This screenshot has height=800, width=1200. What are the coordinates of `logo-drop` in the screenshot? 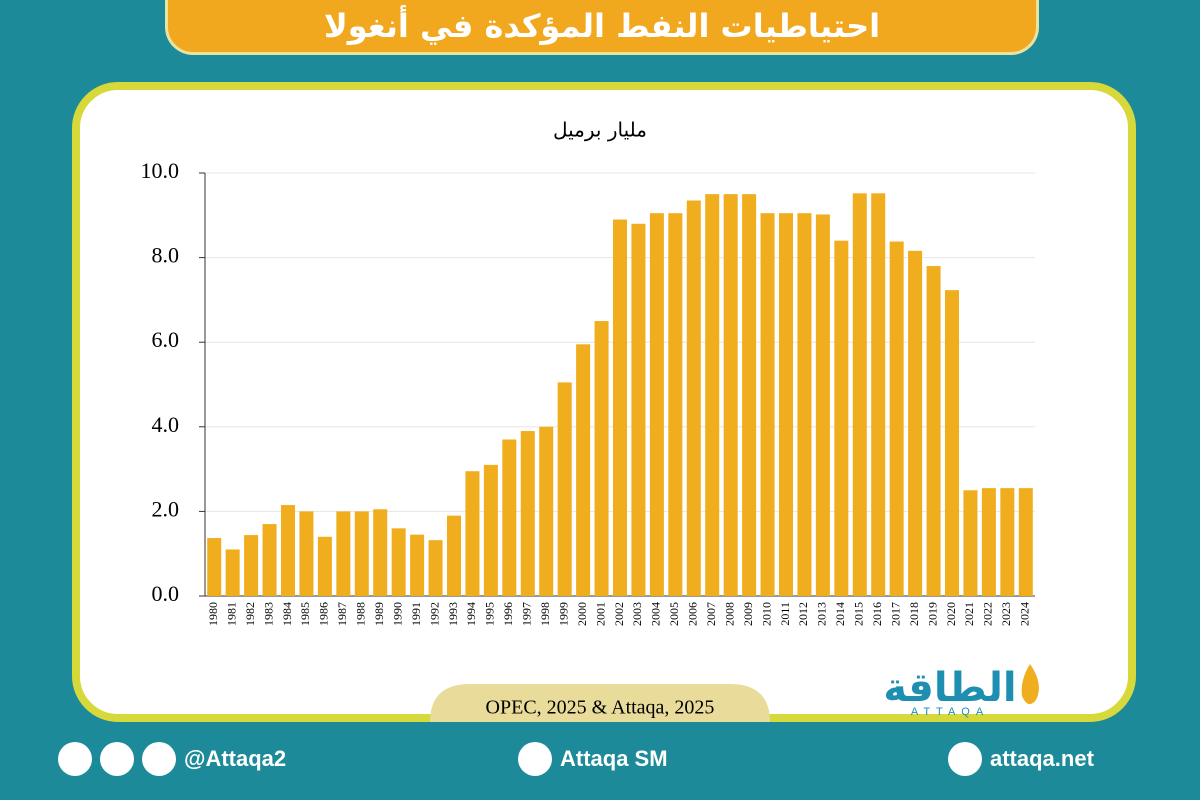 It's located at (1030, 684).